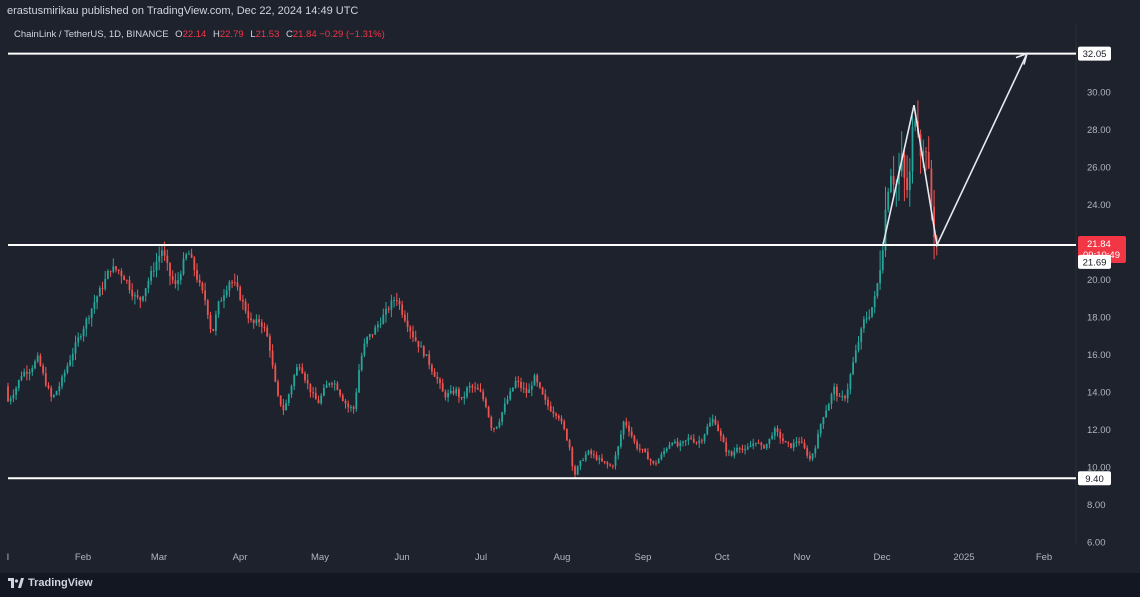 Image resolution: width=1140 pixels, height=597 pixels. What do you see at coordinates (352, 34) in the screenshot?
I see `change-value: −0.29 (−1.31%)` at bounding box center [352, 34].